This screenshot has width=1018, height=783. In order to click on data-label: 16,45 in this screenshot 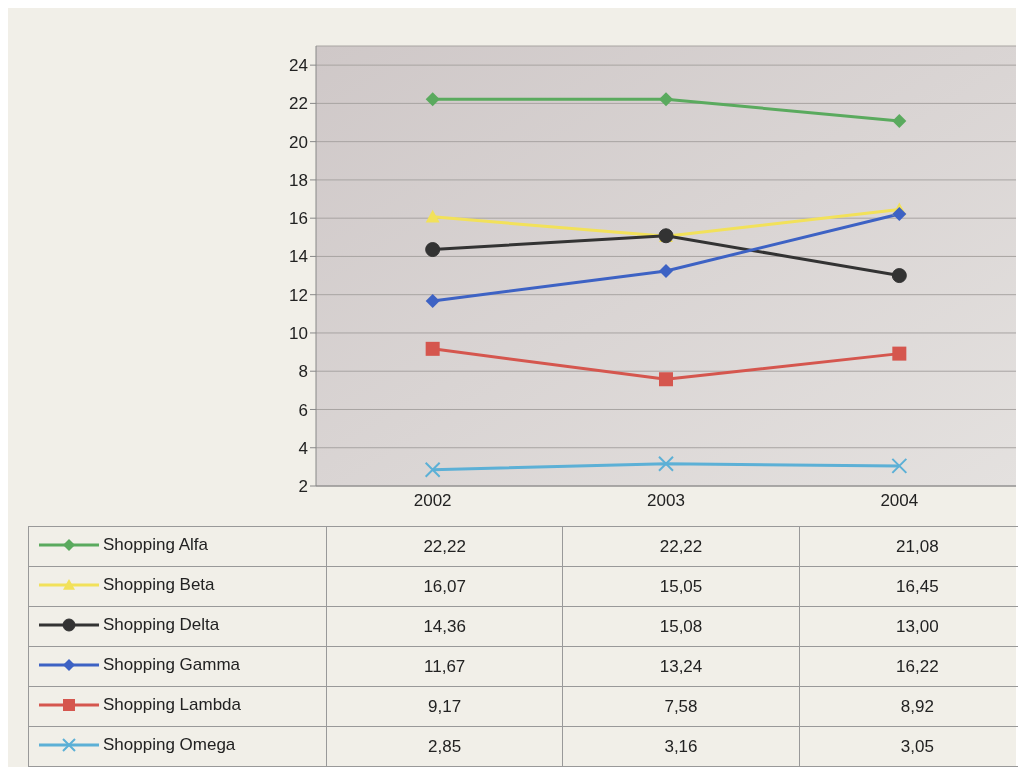, I will do `click(908, 586)`.